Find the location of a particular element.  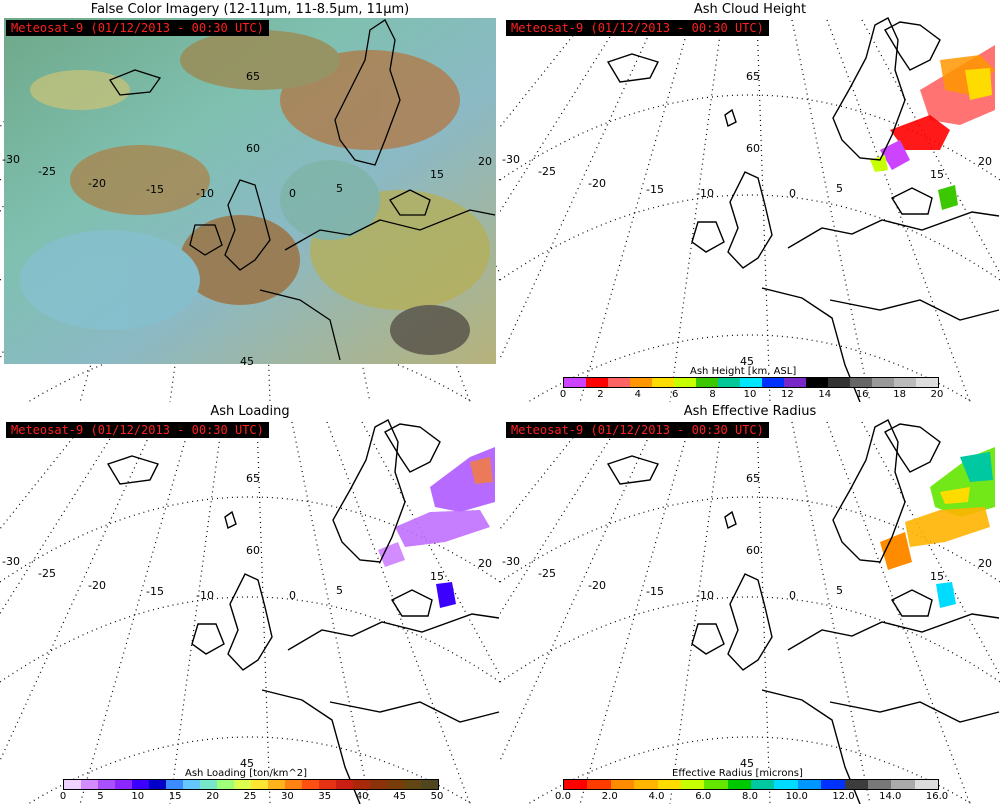

colorbar-tick-label: 8 is located at coordinates (712, 394).